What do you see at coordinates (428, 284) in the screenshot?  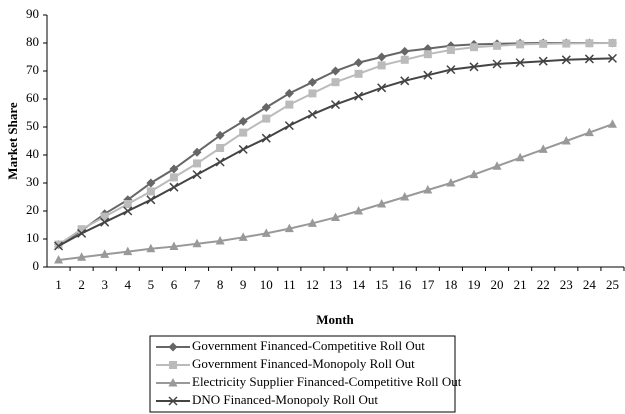 I see `x-tick-label: 17` at bounding box center [428, 284].